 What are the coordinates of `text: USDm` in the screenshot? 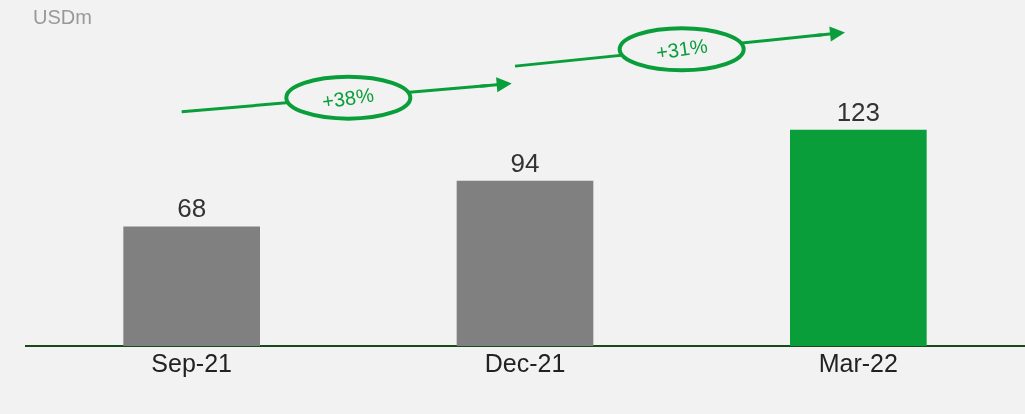 It's located at (62, 17).